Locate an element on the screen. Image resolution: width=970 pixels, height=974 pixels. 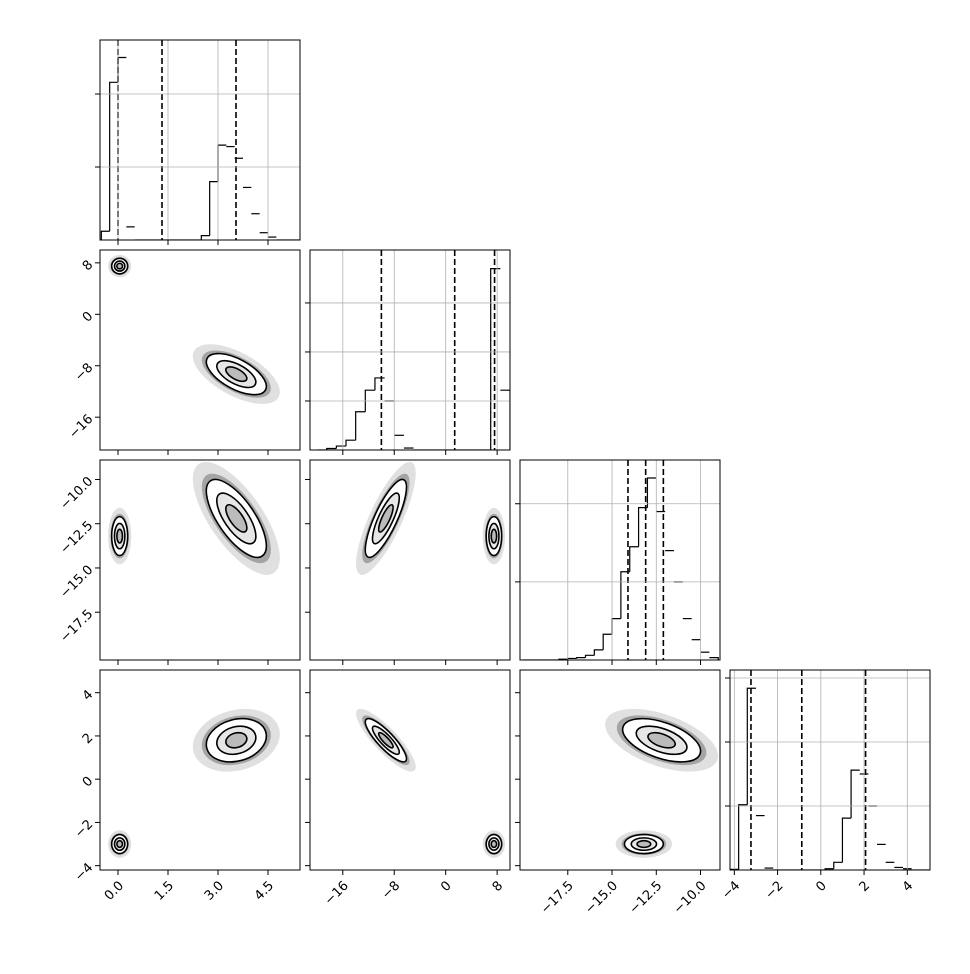
y-tick-label: −2 is located at coordinates (84, 829).